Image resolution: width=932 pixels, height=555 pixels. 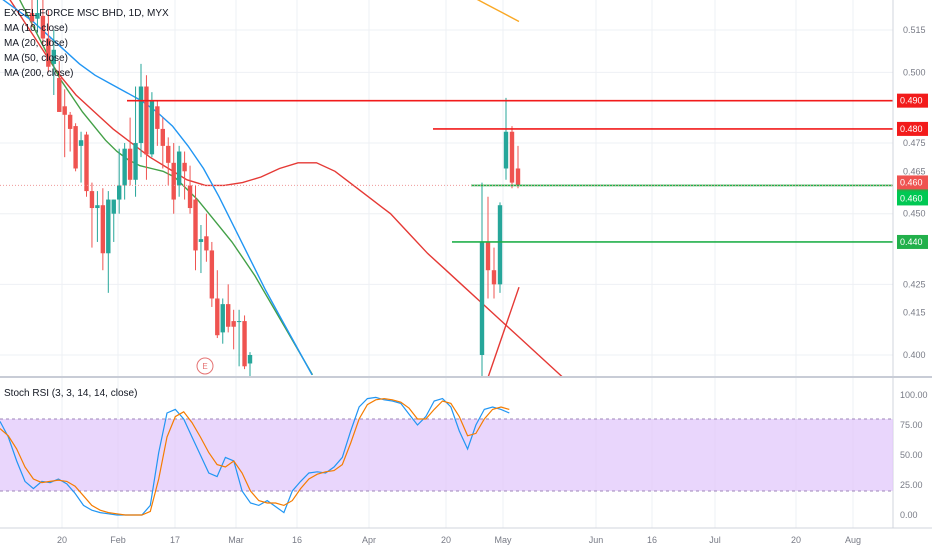 What do you see at coordinates (118, 540) in the screenshot?
I see `time-tick-1: Feb` at bounding box center [118, 540].